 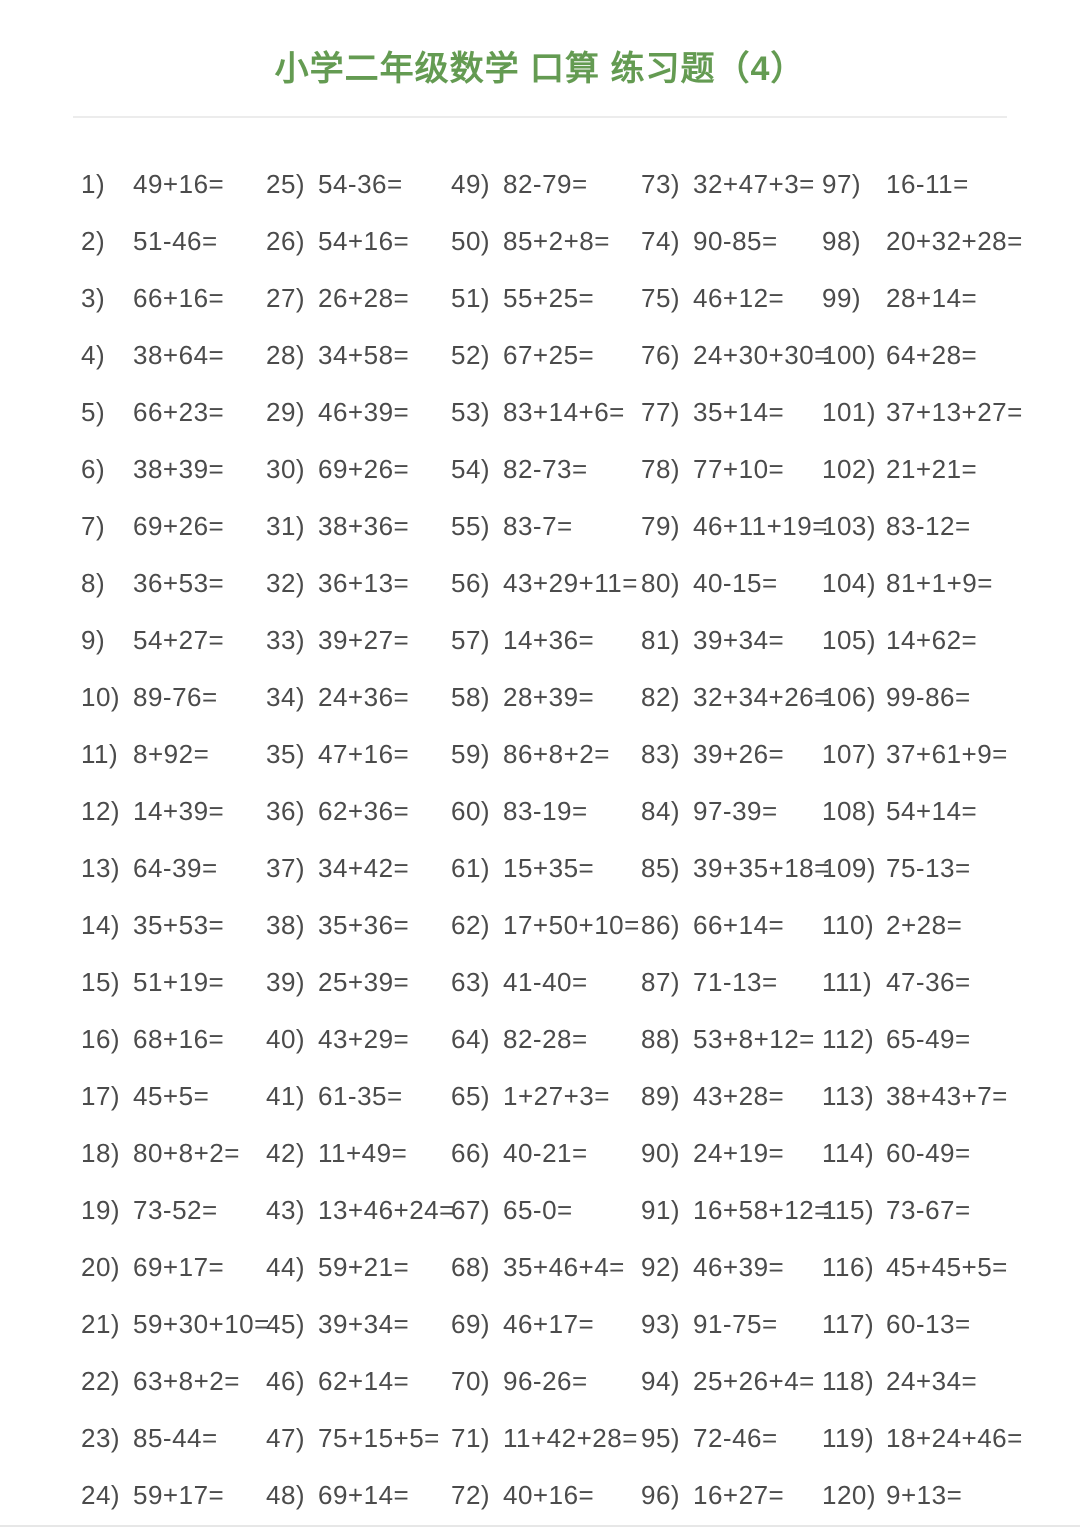 I want to click on problem-cell: 21) 59+30+10=, so click(x=175, y=1324).